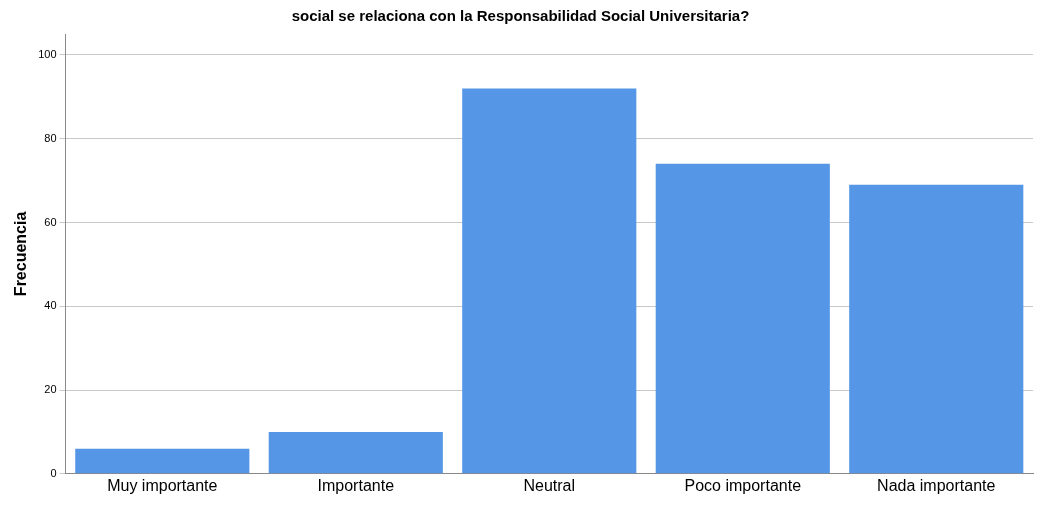 The height and width of the screenshot is (507, 1051). I want to click on y-tick-label: 20, so click(50, 389).